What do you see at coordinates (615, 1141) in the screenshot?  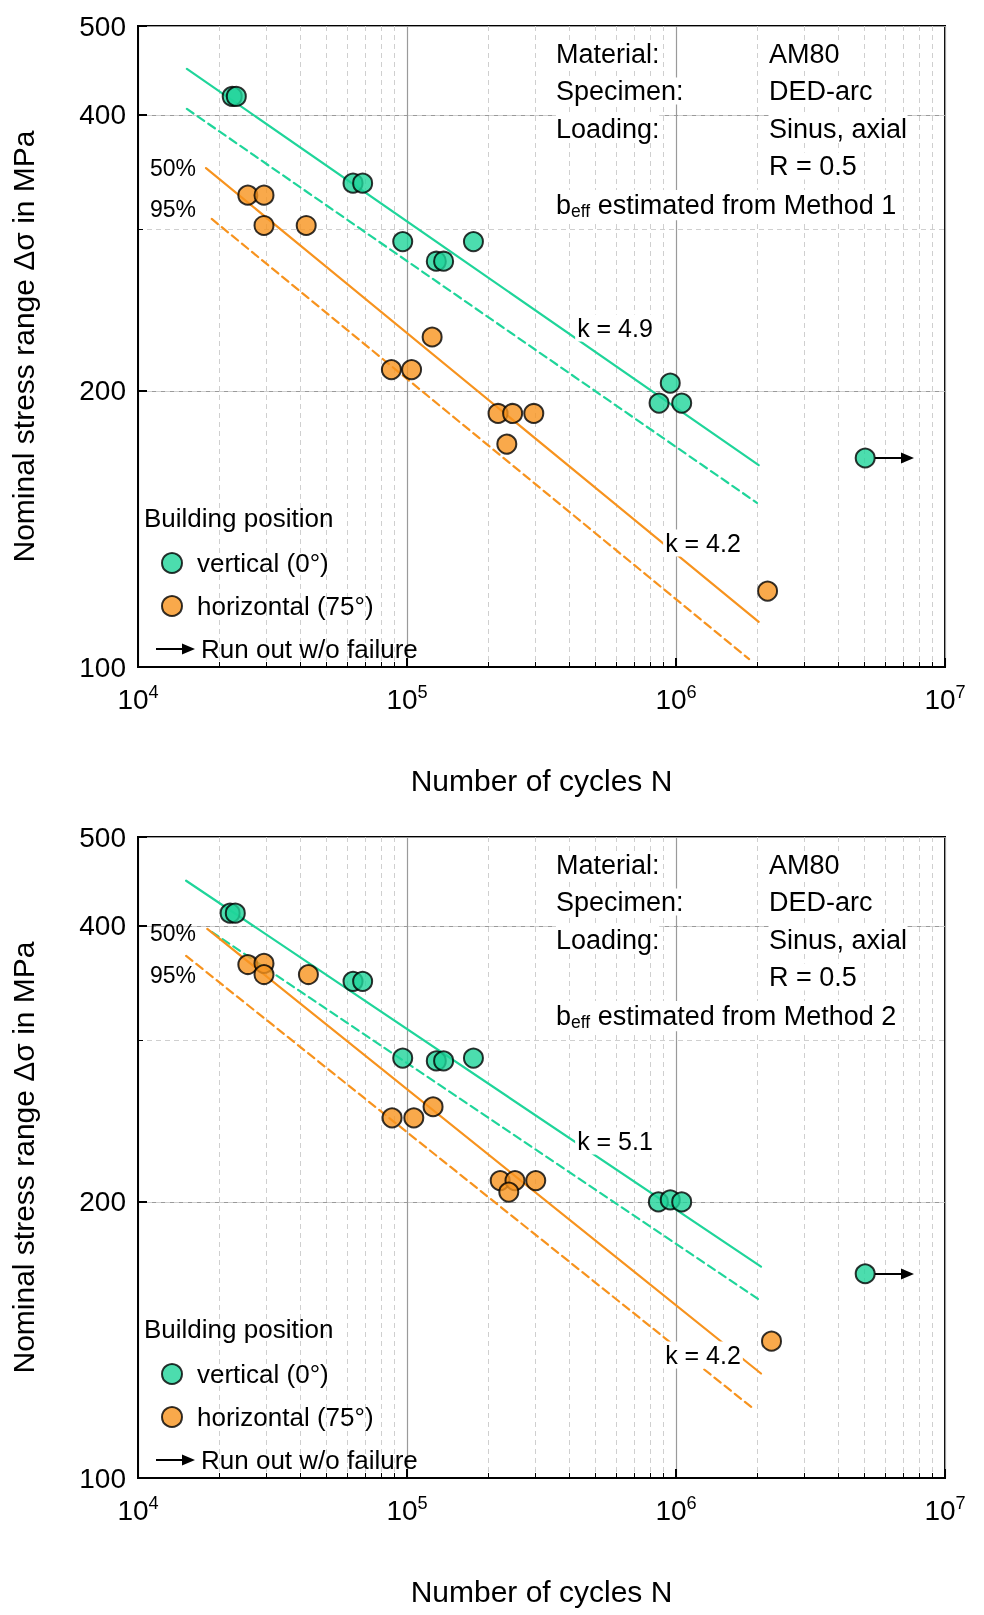 I see `annotation: k = 5.1` at bounding box center [615, 1141].